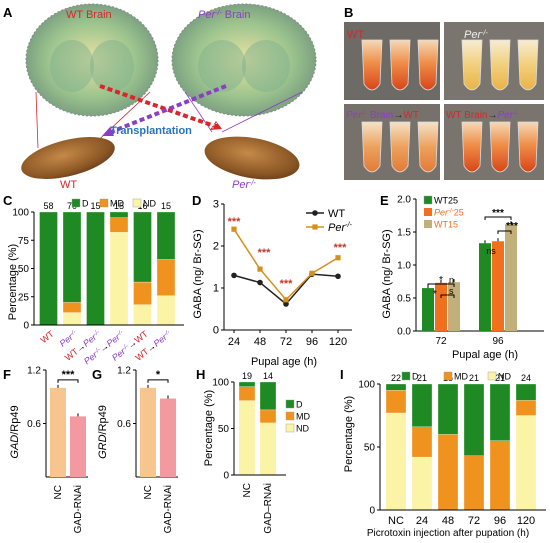 The image size is (550, 543). What do you see at coordinates (224, 15) in the screenshot?
I see `per-brain-label: Per-/- Brain` at bounding box center [224, 15].